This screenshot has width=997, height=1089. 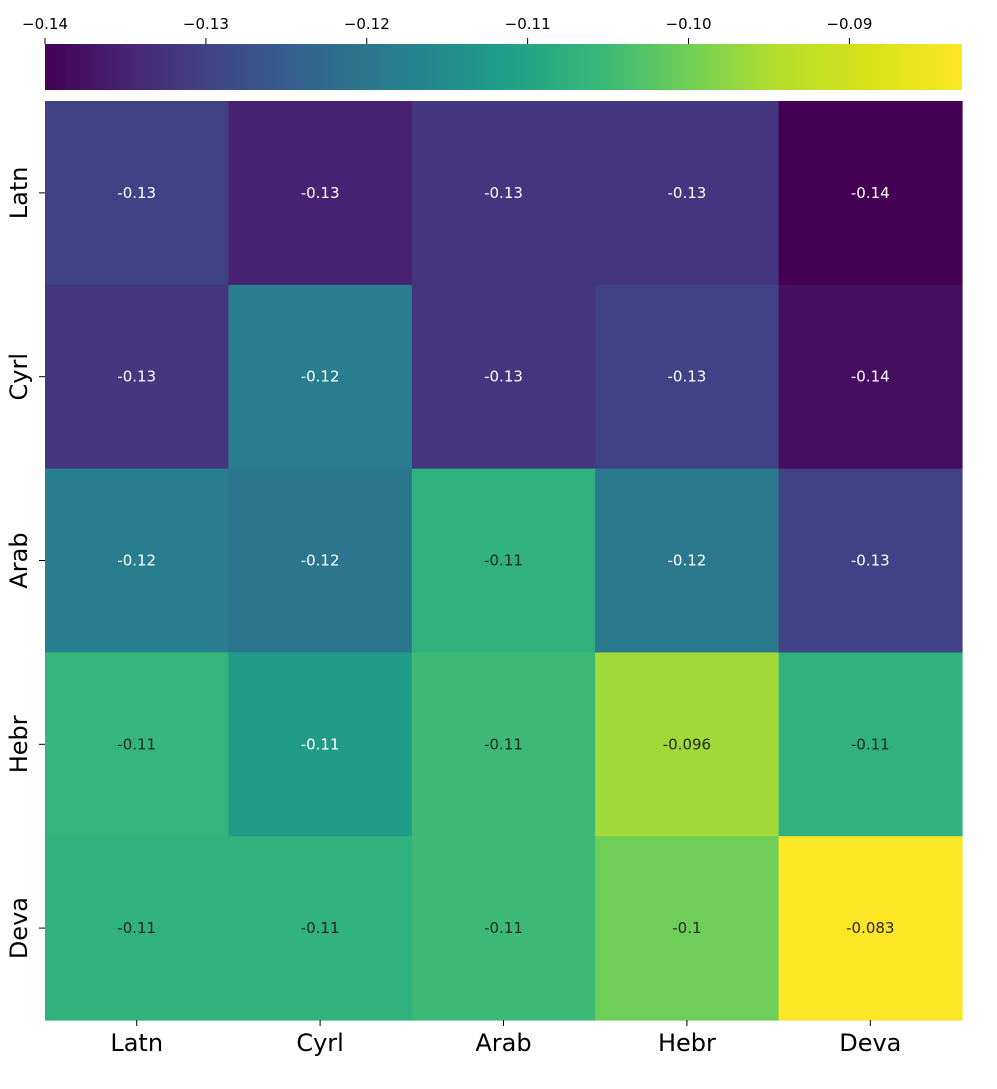 What do you see at coordinates (367, 24) in the screenshot?
I see `colorbar-tick-label: −0.12` at bounding box center [367, 24].